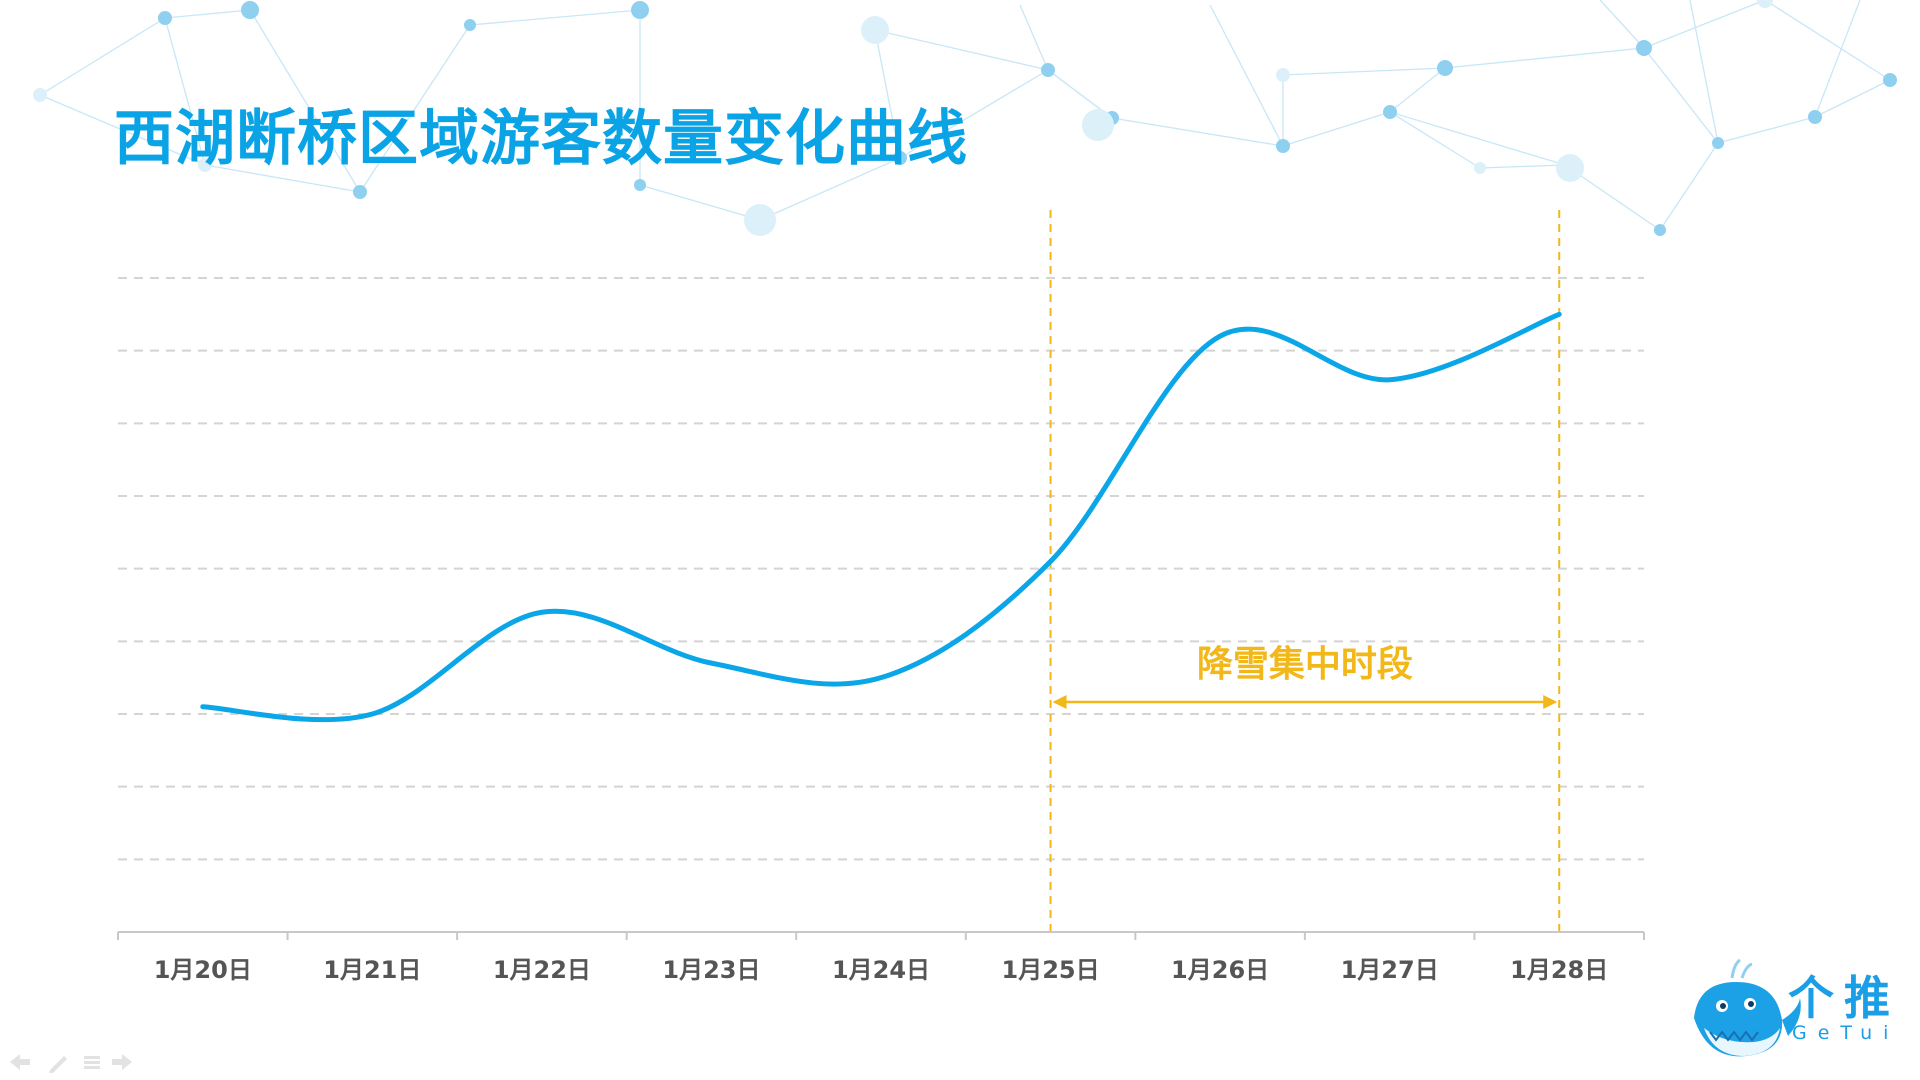 This screenshot has height=1080, width=1920. What do you see at coordinates (20, 1062) in the screenshot?
I see `prev-arrow-icon` at bounding box center [20, 1062].